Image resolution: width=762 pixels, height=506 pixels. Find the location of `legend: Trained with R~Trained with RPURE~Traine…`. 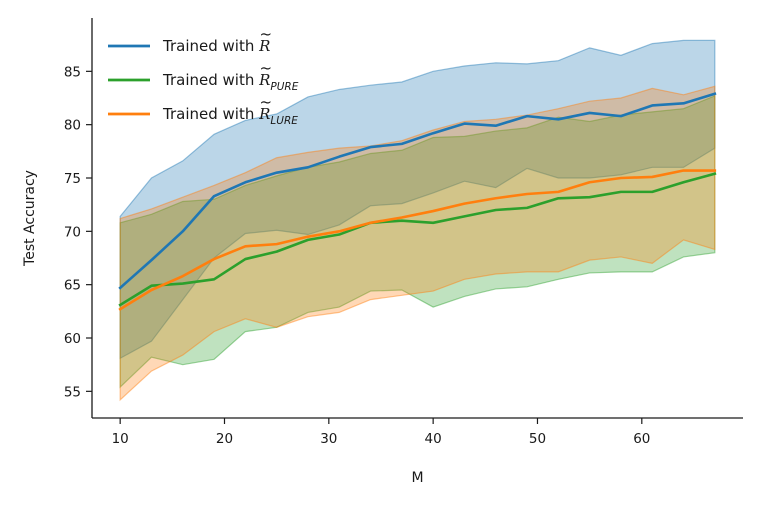

legend: Trained with R~Trained with RPURE~Traine… is located at coordinates (203, 76).